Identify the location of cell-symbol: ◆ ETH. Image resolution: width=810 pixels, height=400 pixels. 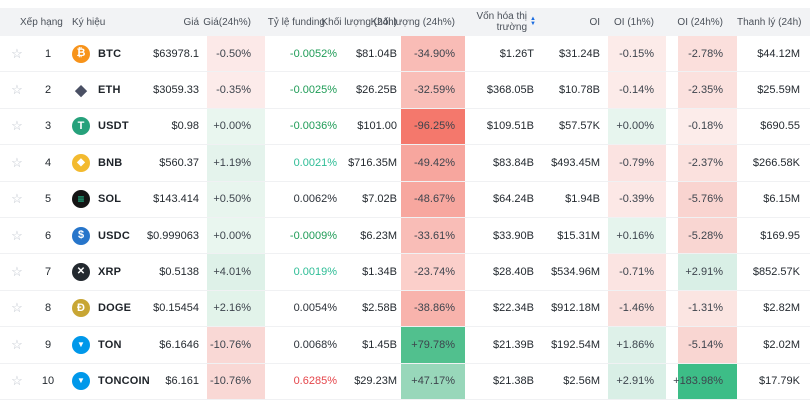
(105, 89).